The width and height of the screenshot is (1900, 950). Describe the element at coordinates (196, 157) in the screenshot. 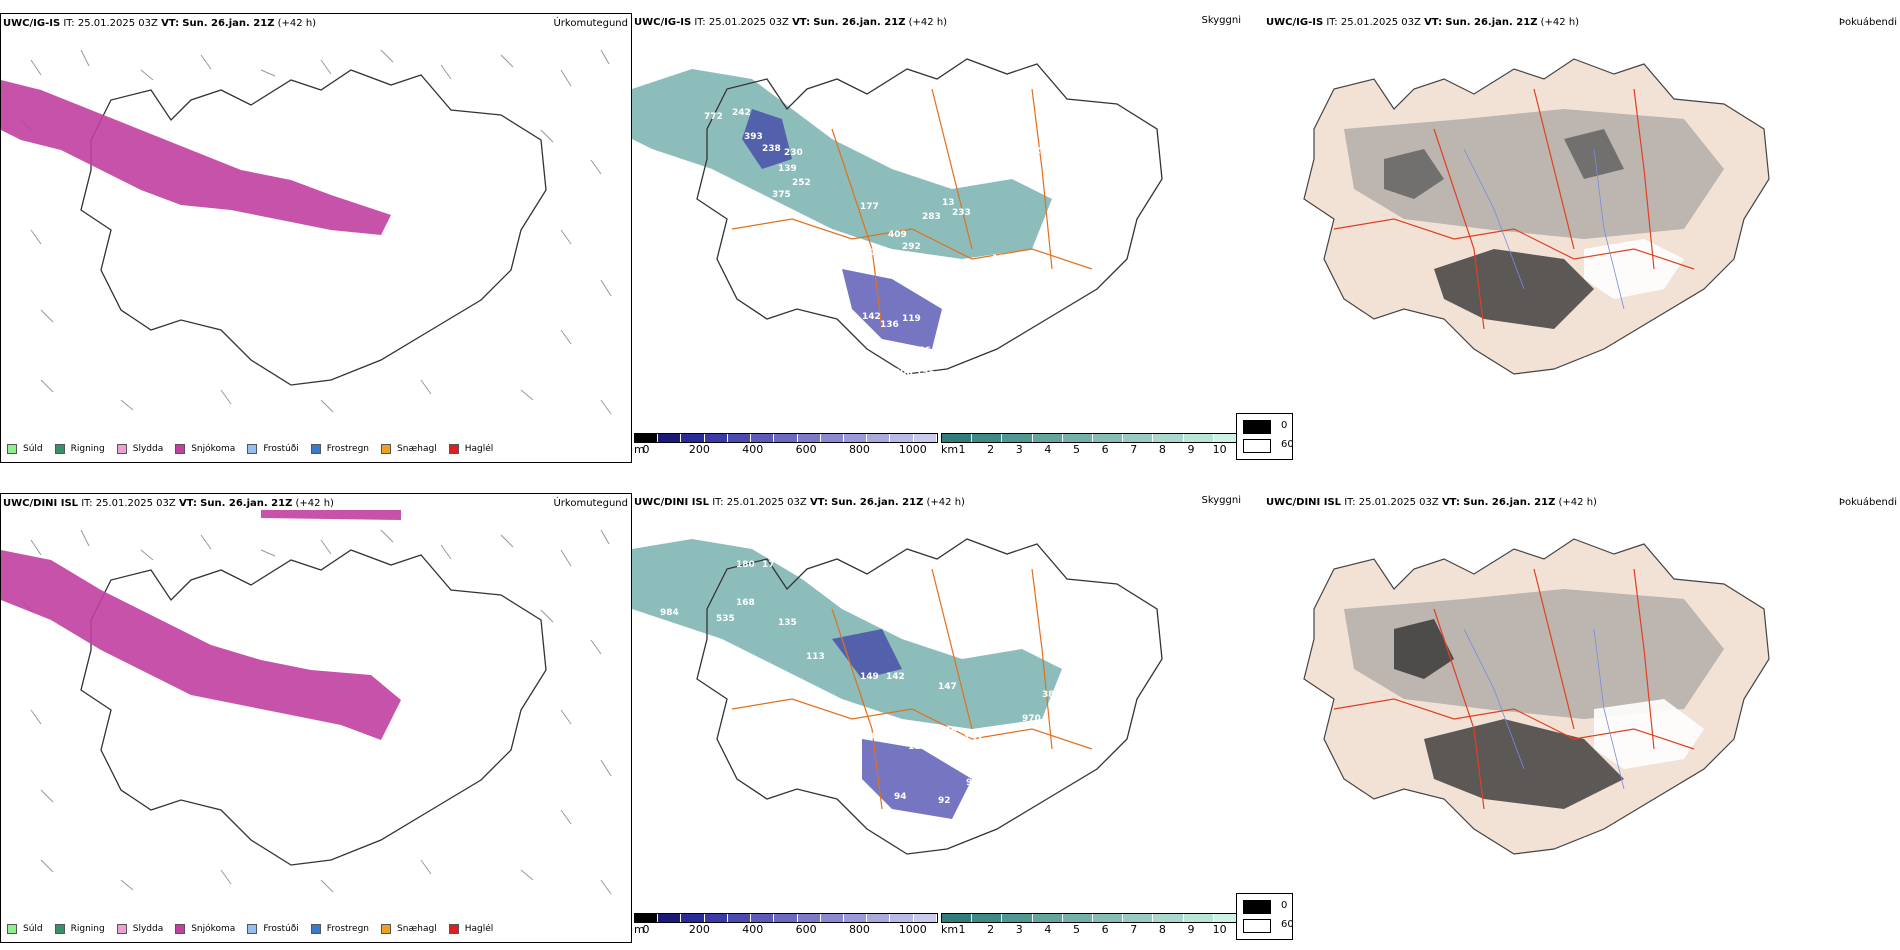

I see `precip-snow-area` at that location.